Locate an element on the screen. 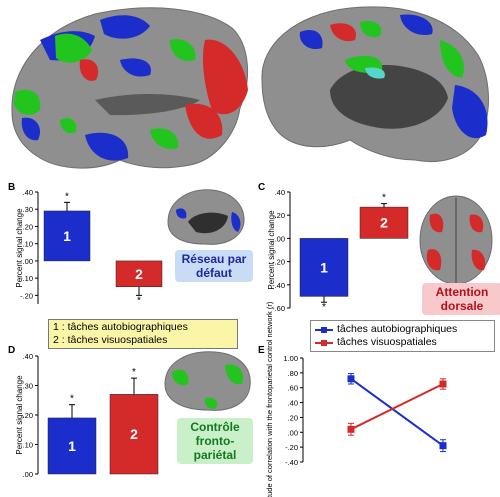 Image resolution: width=500 pixels, height=497 pixels. y-axis-label-b: Percent signal change is located at coordinates (19, 248).